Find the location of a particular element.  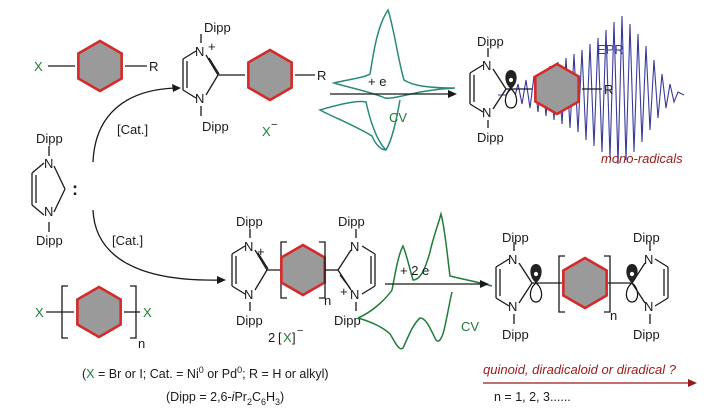

catalyst-label-top: [Cat.] is located at coordinates (132, 129).